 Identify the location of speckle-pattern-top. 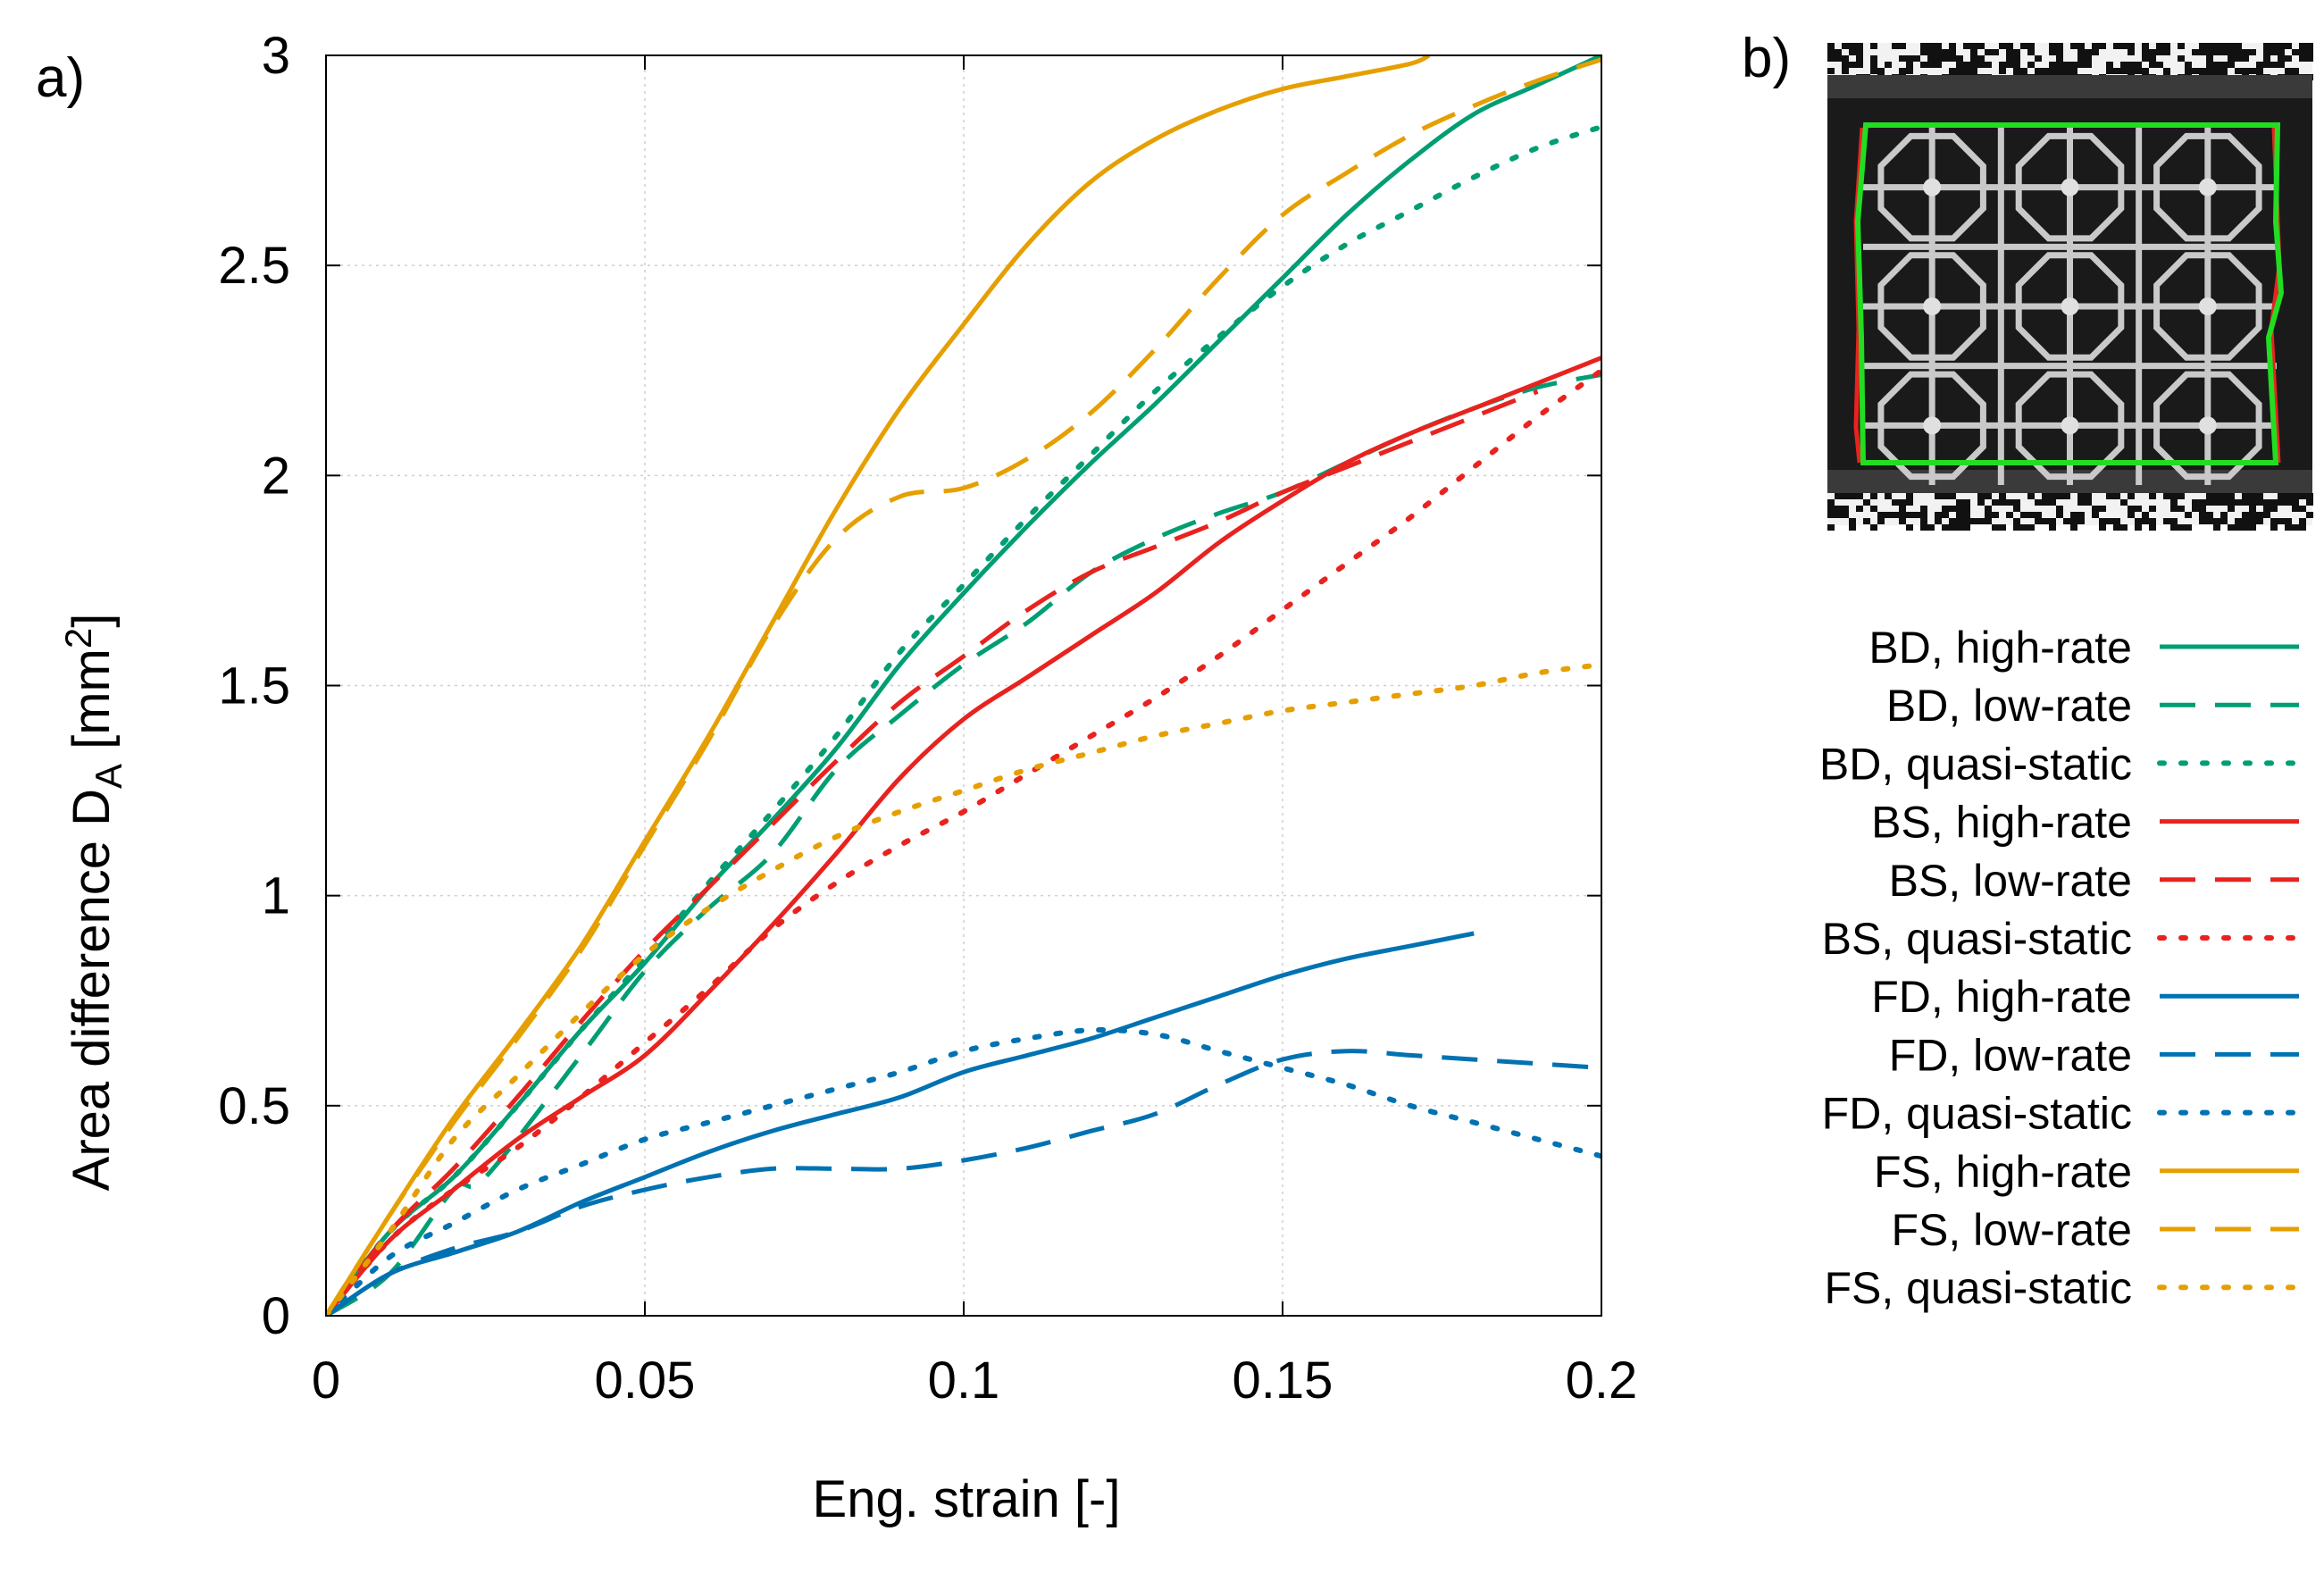
(2070, 61).